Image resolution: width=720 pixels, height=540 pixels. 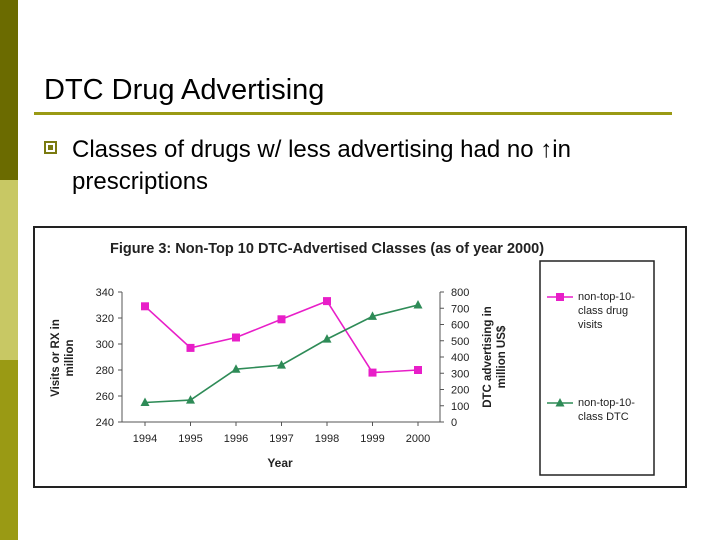 What do you see at coordinates (460, 407) in the screenshot?
I see `y2-tick-label: 100` at bounding box center [460, 407].